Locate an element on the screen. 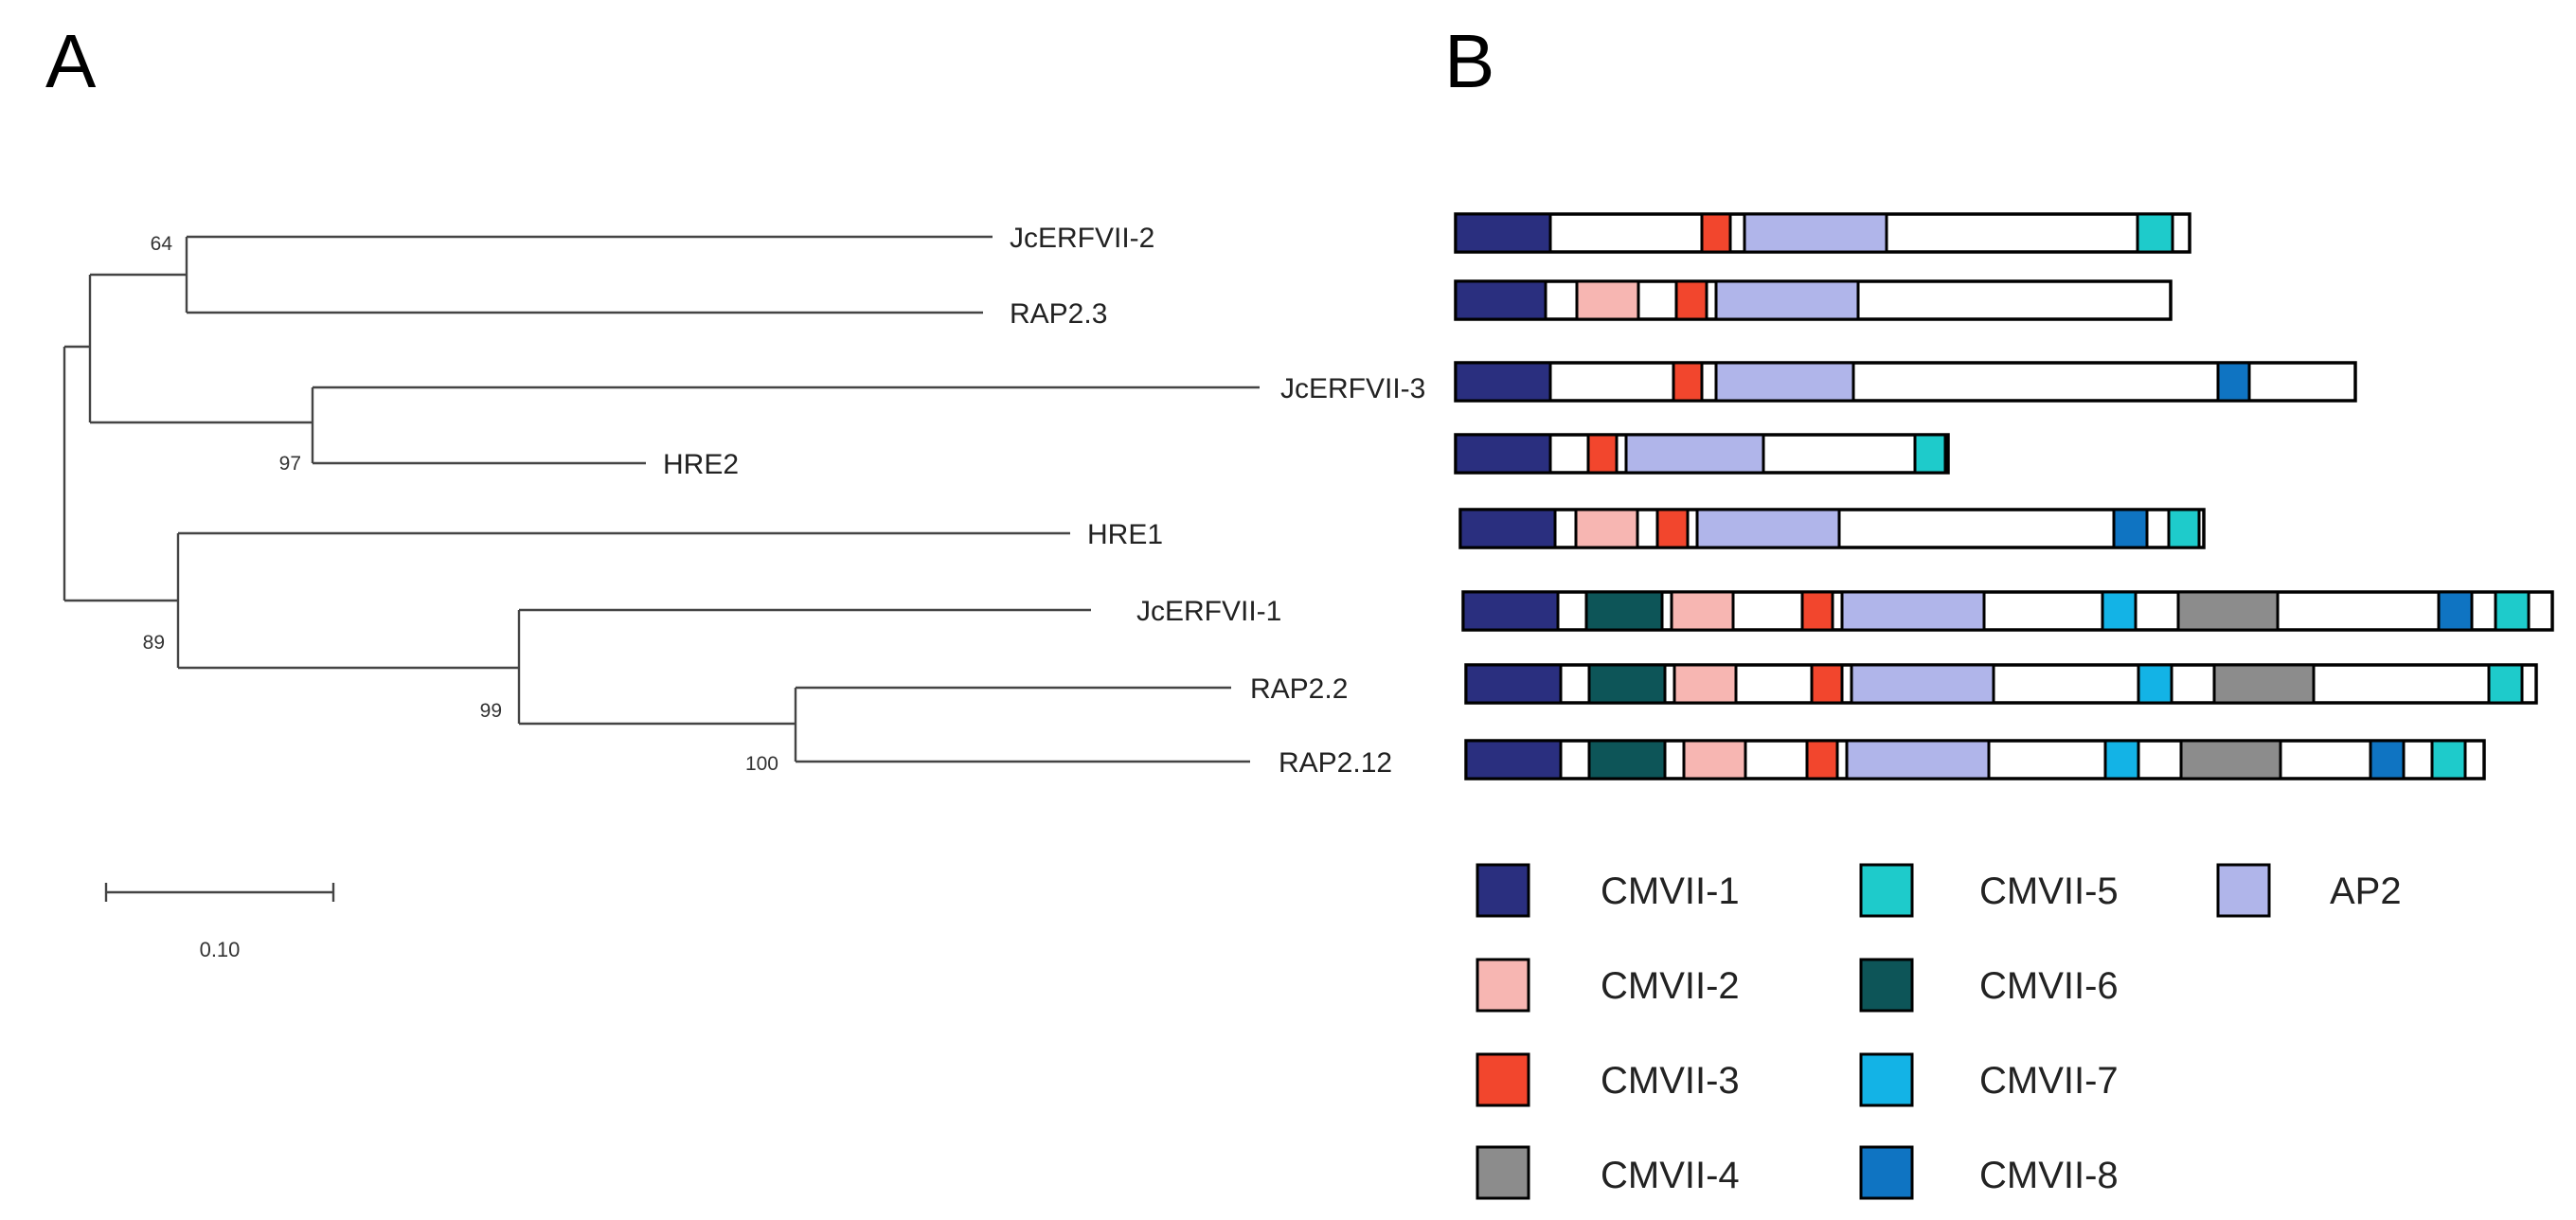 The height and width of the screenshot is (1220, 2576). taxon-label-rap2-12: RAP2.12 is located at coordinates (1335, 763).